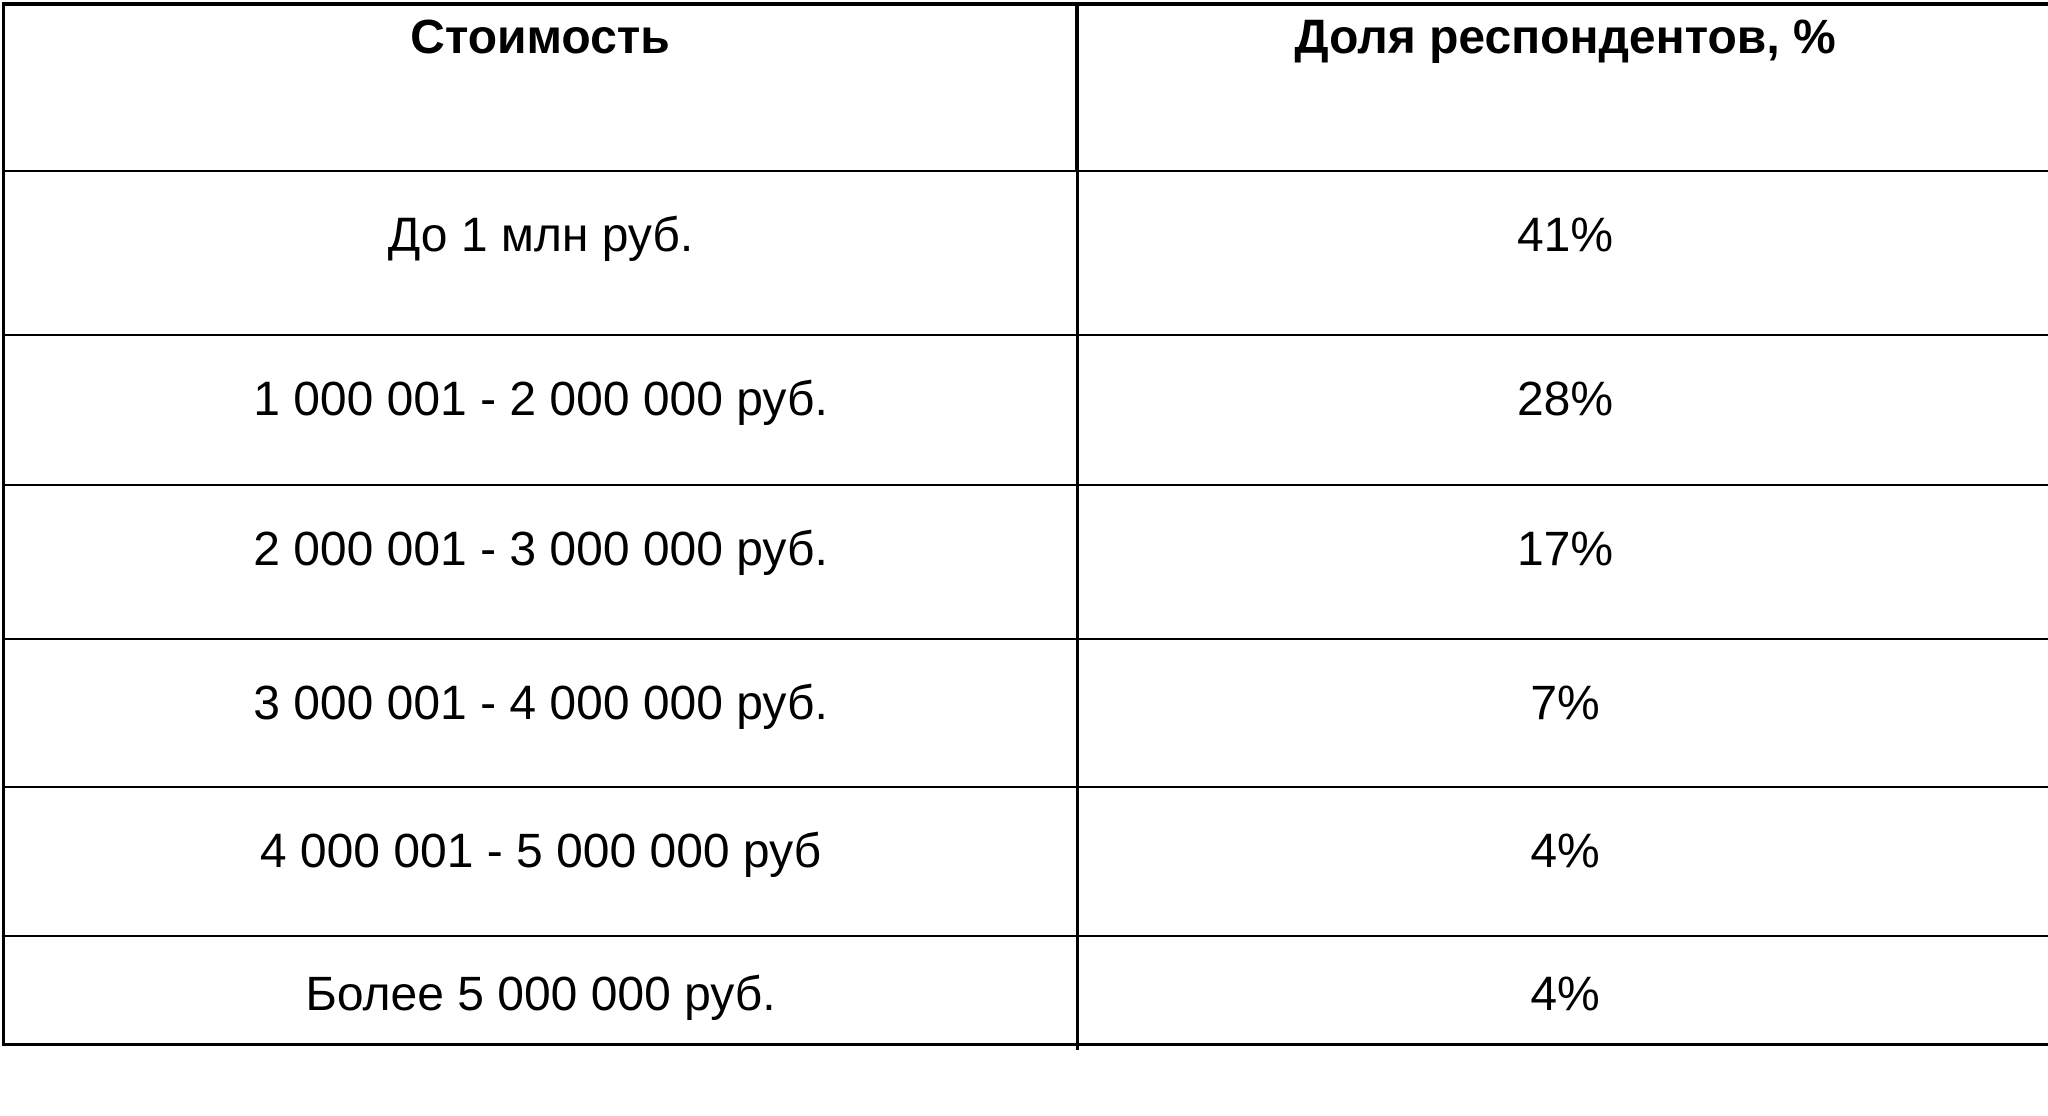 The height and width of the screenshot is (1116, 2048). I want to click on row-5-share: 4%, so click(1563, 862).